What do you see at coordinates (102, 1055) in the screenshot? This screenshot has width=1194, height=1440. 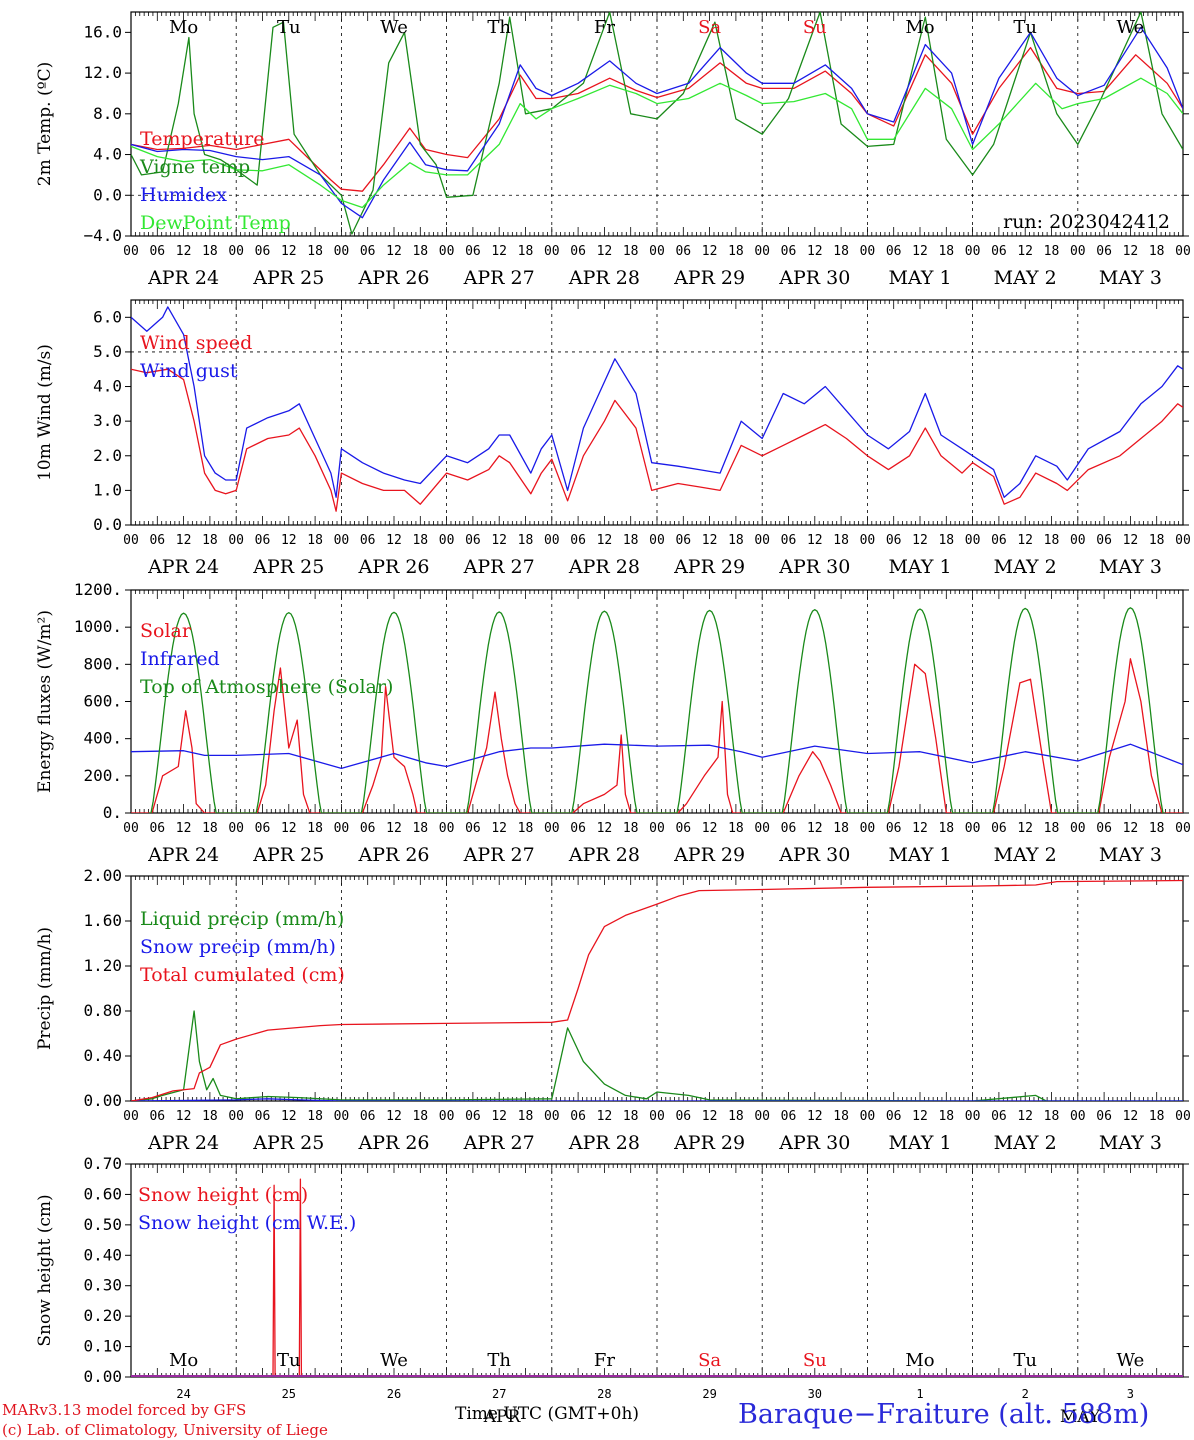 I see `y-tick-label: 0.40` at bounding box center [102, 1055].